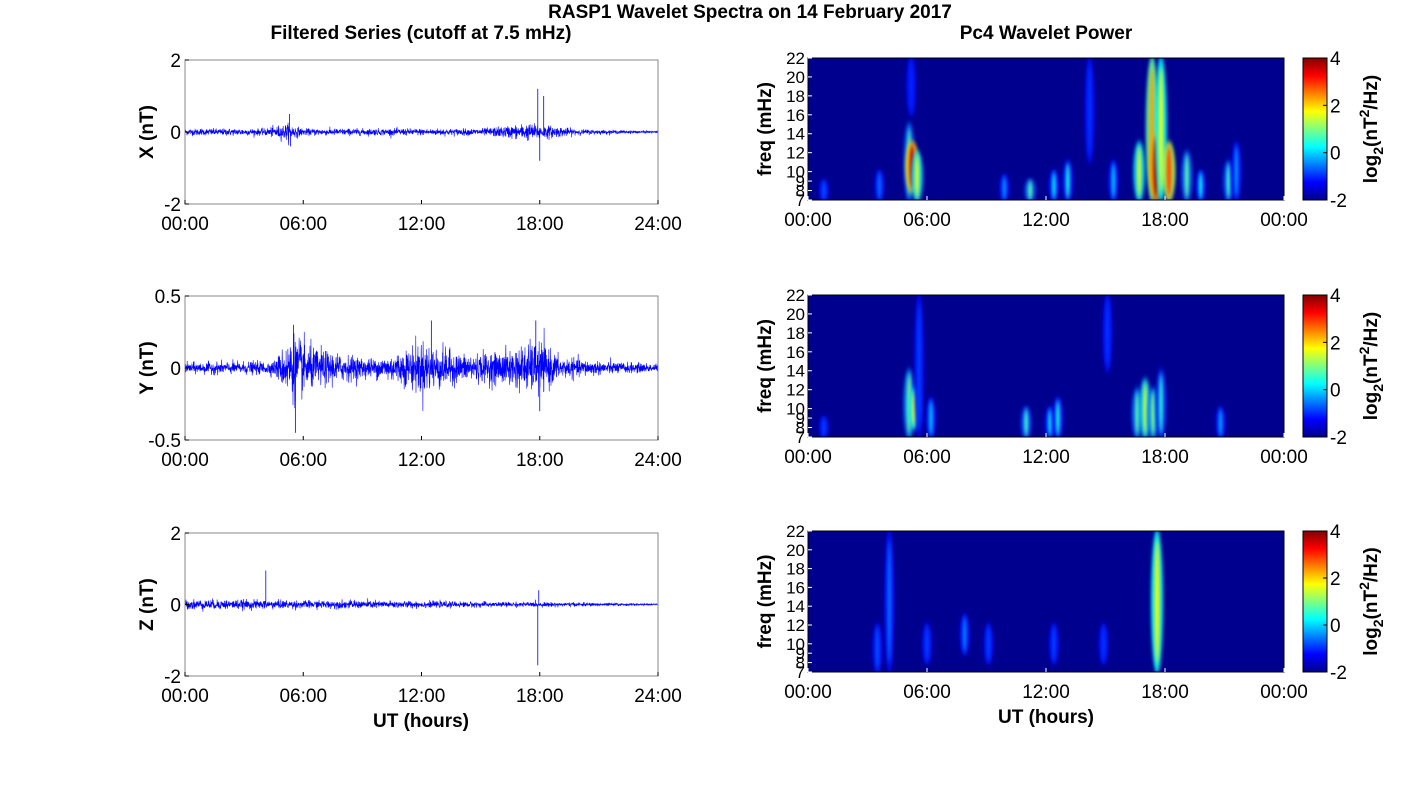 This screenshot has height=788, width=1418. I want to click on series-ylabel: Z (nT), so click(147, 604).